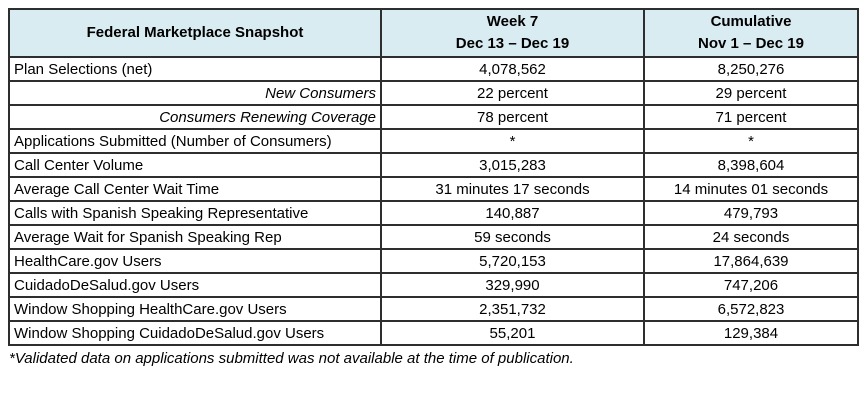  What do you see at coordinates (751, 189) in the screenshot?
I see `row-cumulative-value: 14 minutes 01 seconds` at bounding box center [751, 189].